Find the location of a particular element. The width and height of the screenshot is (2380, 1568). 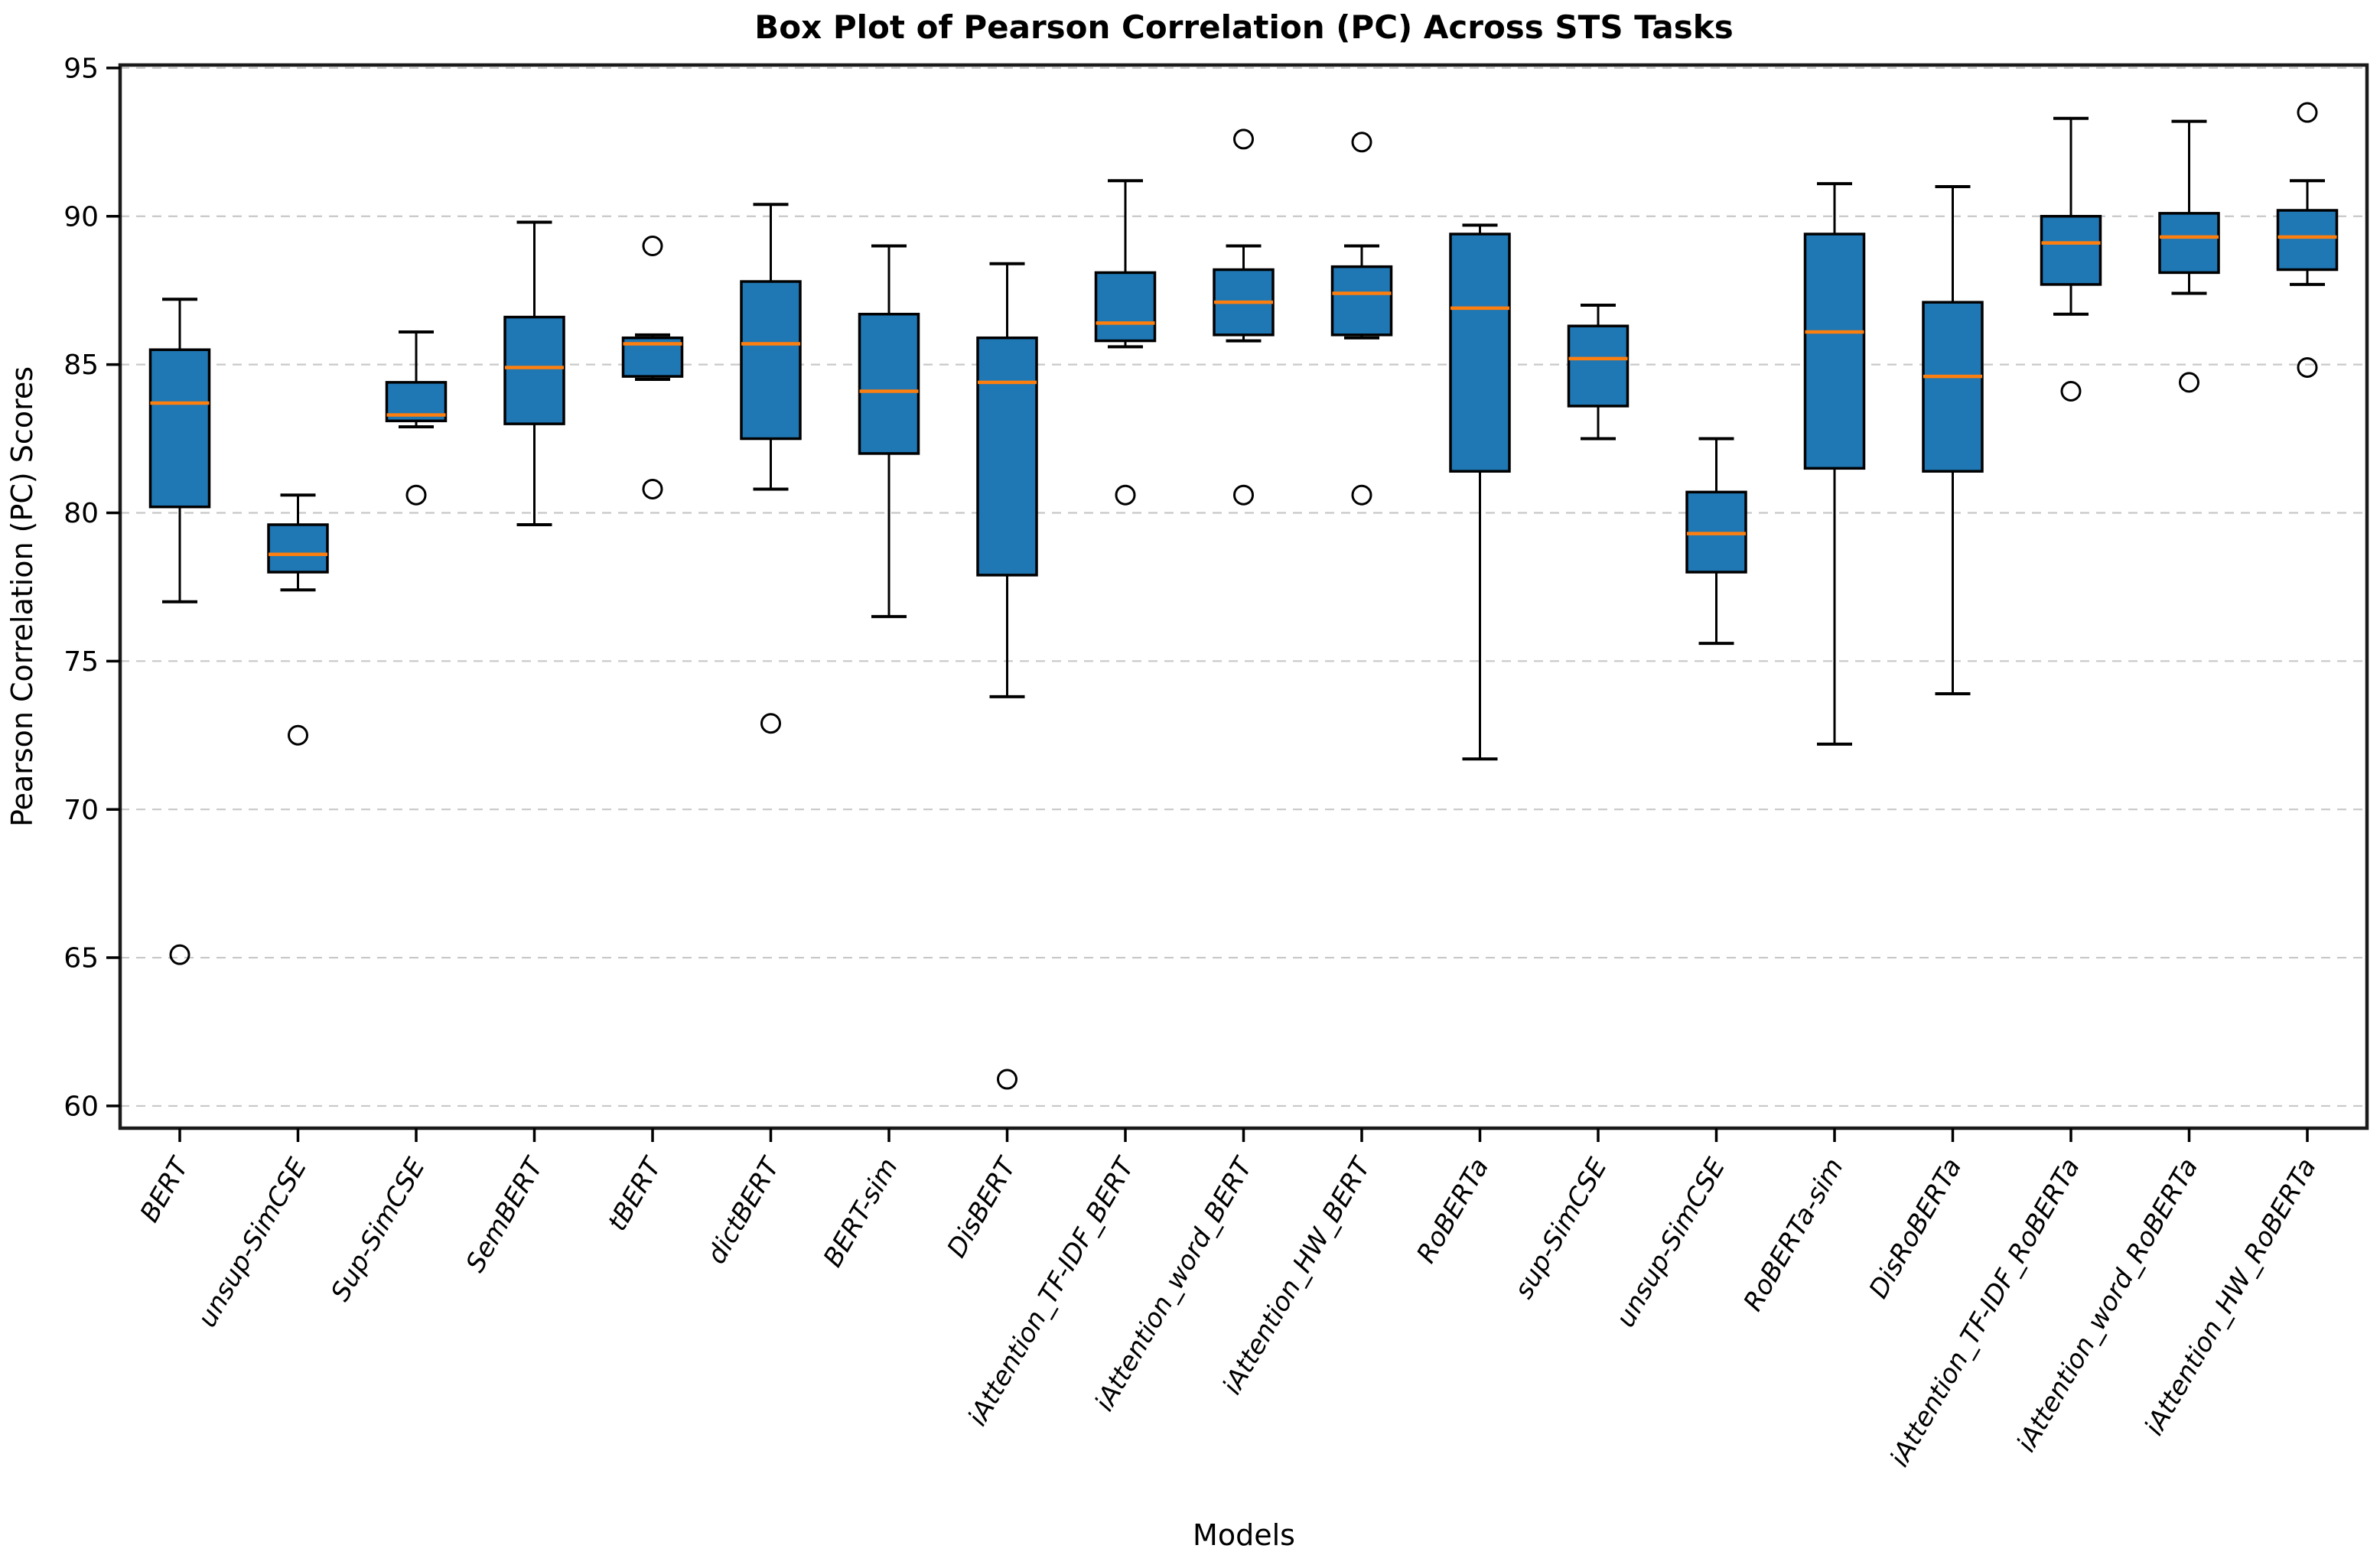

boxplot-iAttention_TF-IDF_RoBERTa is located at coordinates (2071, 259).